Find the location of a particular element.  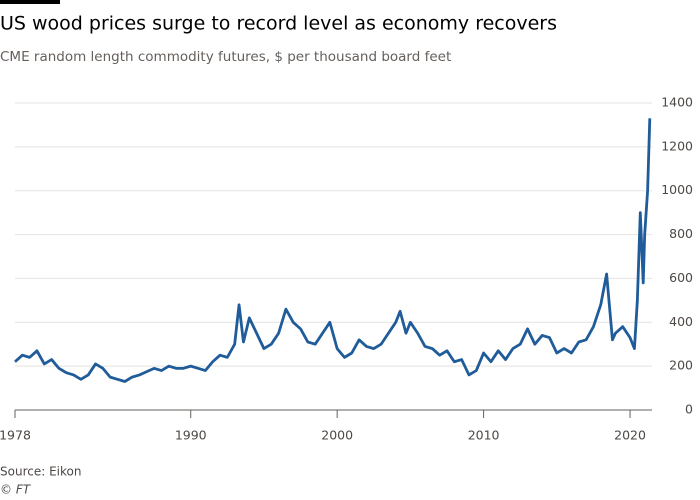

y-tick-label: 200 is located at coordinates (681, 365).